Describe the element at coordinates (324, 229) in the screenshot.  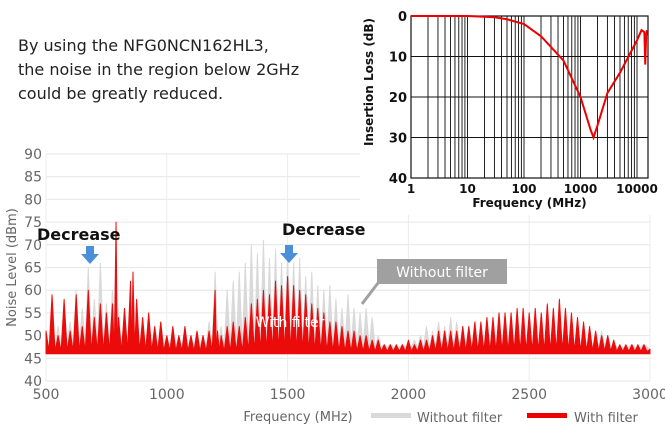
I see `annotation-decrease-2: Decrease` at that location.